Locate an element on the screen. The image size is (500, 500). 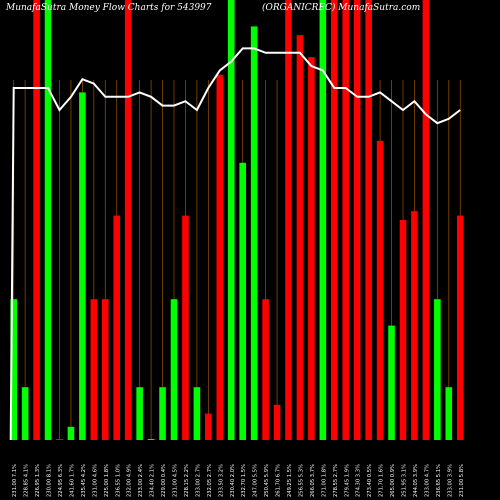
x-tick-label: 236.55 1.0% is located at coordinates (118, 480).